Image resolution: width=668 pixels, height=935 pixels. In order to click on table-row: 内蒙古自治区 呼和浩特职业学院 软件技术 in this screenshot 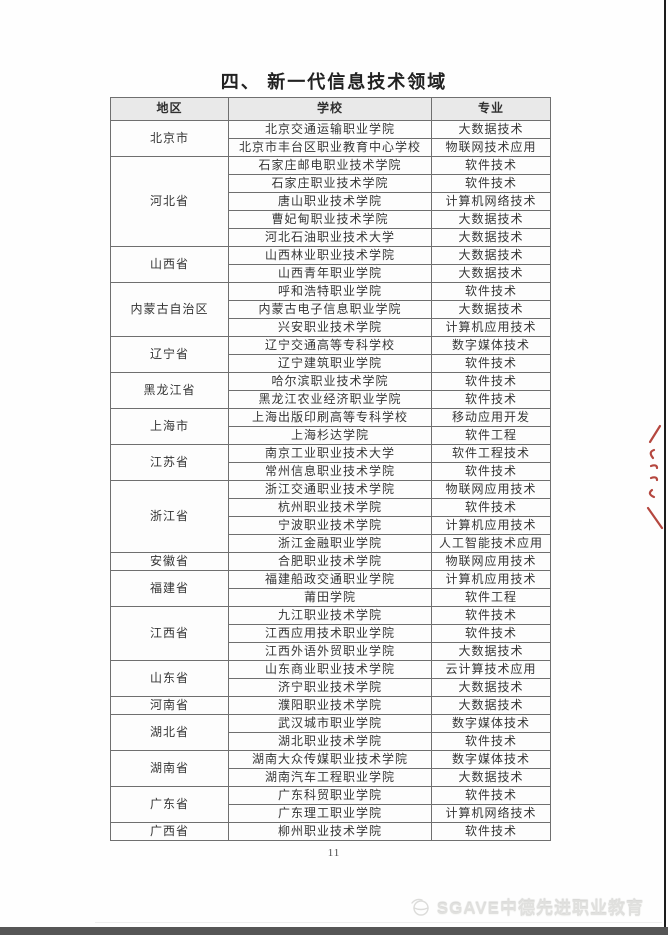, I will do `click(330, 309)`.